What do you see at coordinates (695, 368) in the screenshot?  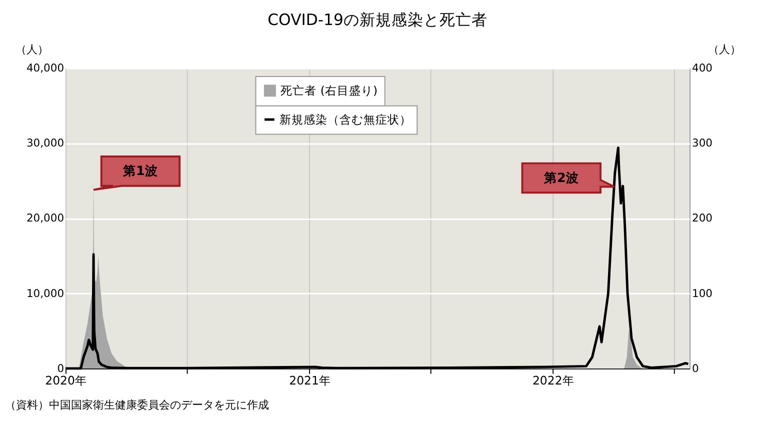 I see `y2-tick-label: 0` at bounding box center [695, 368].